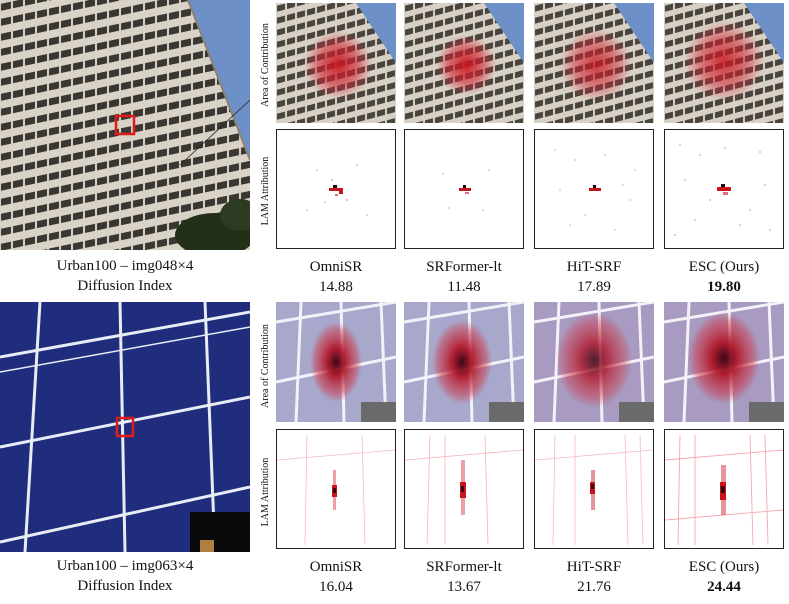  Describe the element at coordinates (125, 286) in the screenshot. I see `caption-metric-row1: Diffusion Index` at that location.